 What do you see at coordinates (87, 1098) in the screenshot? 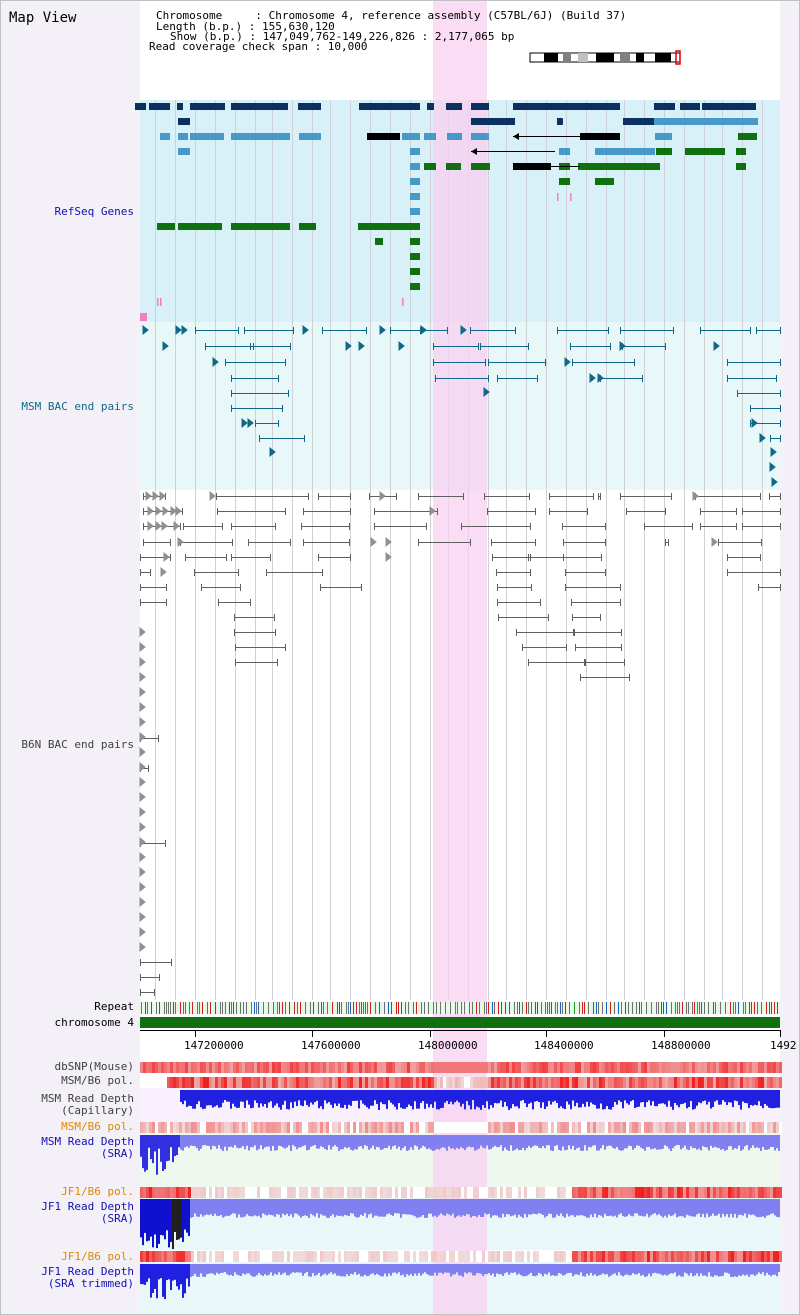
I see `label-msm-depth-capillary: MSM Read Depth` at bounding box center [87, 1098].